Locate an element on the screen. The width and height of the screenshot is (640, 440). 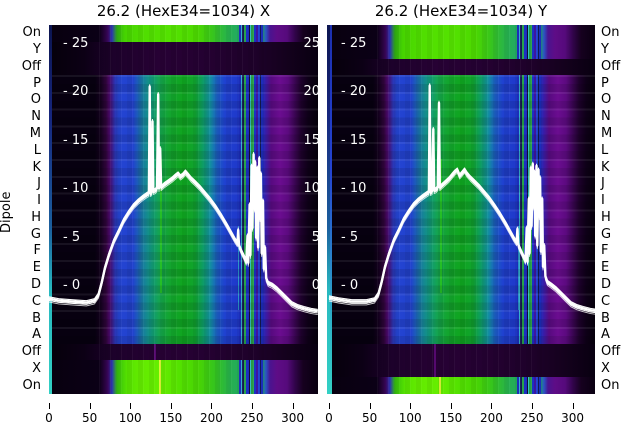
row-label: L is located at coordinates (37, 150).